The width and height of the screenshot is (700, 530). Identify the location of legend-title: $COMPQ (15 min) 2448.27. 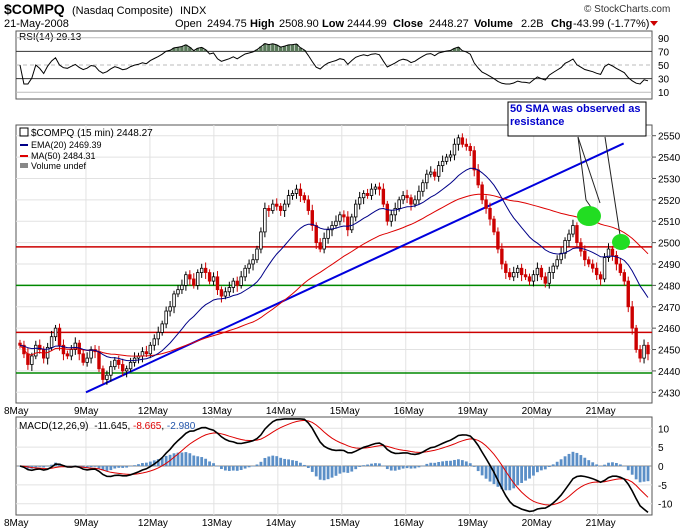
(92, 133).